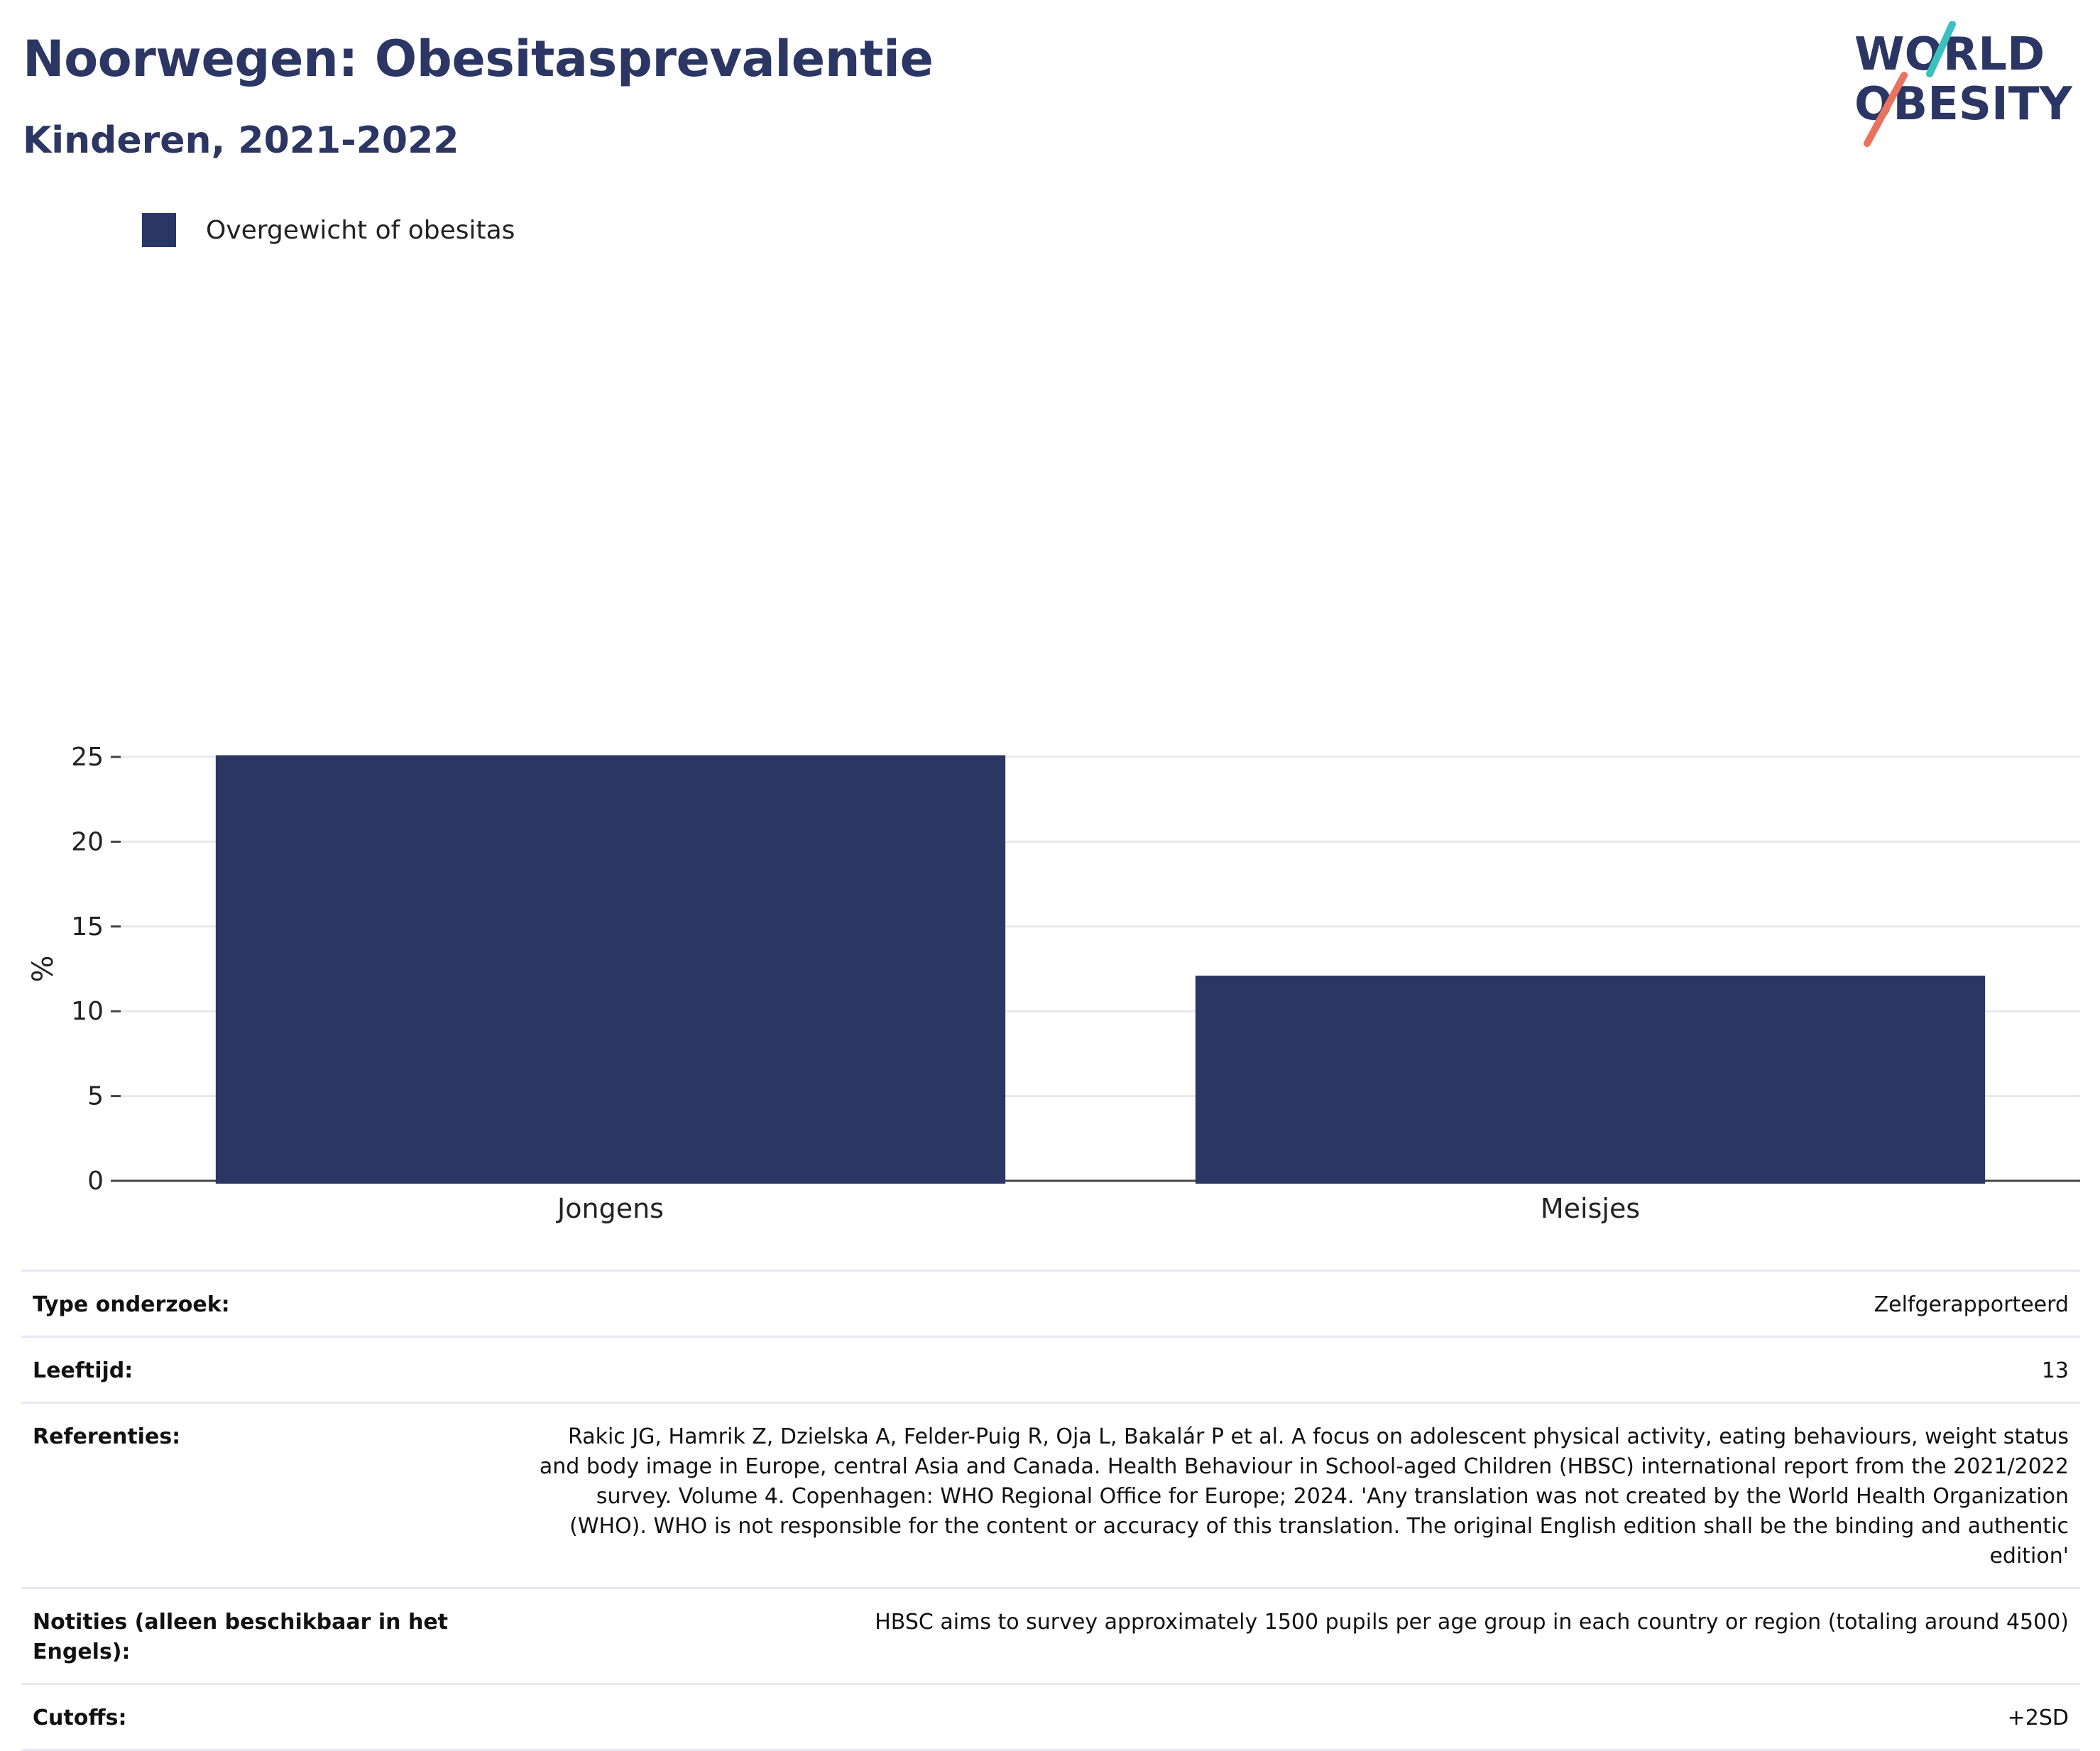 The height and width of the screenshot is (1751, 2100). What do you see at coordinates (83, 1370) in the screenshot?
I see `info-key: Leeftijd:` at bounding box center [83, 1370].